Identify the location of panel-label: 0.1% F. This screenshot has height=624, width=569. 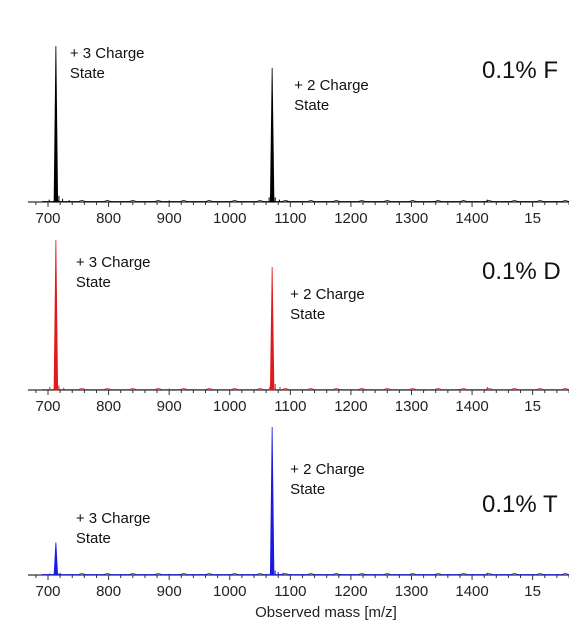
(520, 70).